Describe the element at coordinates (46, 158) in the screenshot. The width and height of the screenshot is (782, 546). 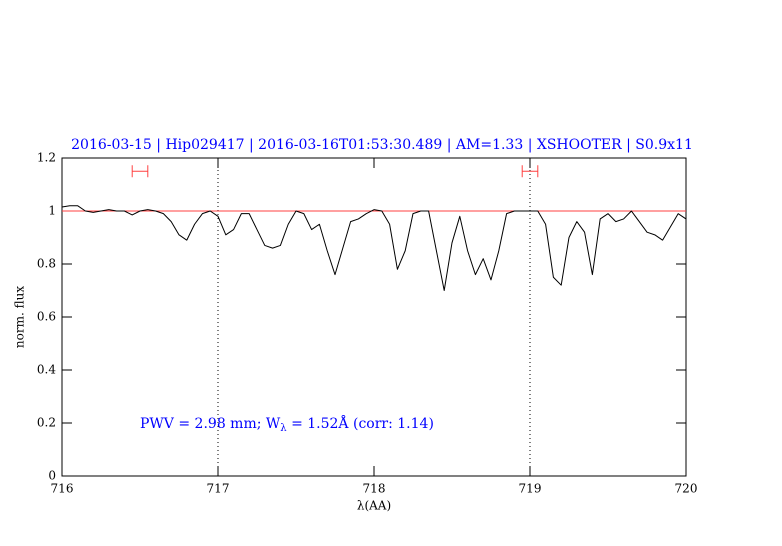
I see `y-tick-label: 1.2` at that location.